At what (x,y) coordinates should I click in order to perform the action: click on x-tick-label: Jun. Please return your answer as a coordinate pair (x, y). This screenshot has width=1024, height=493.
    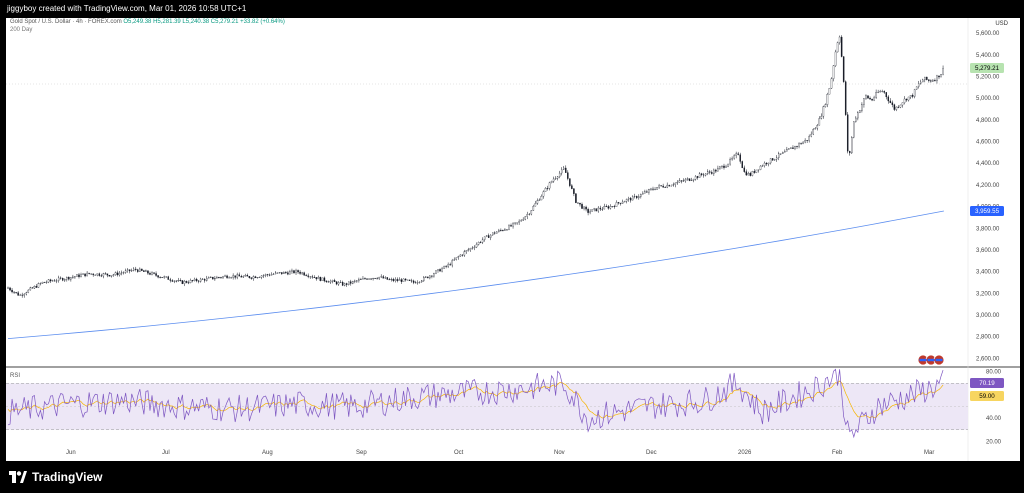
    Looking at the image, I should click on (71, 453).